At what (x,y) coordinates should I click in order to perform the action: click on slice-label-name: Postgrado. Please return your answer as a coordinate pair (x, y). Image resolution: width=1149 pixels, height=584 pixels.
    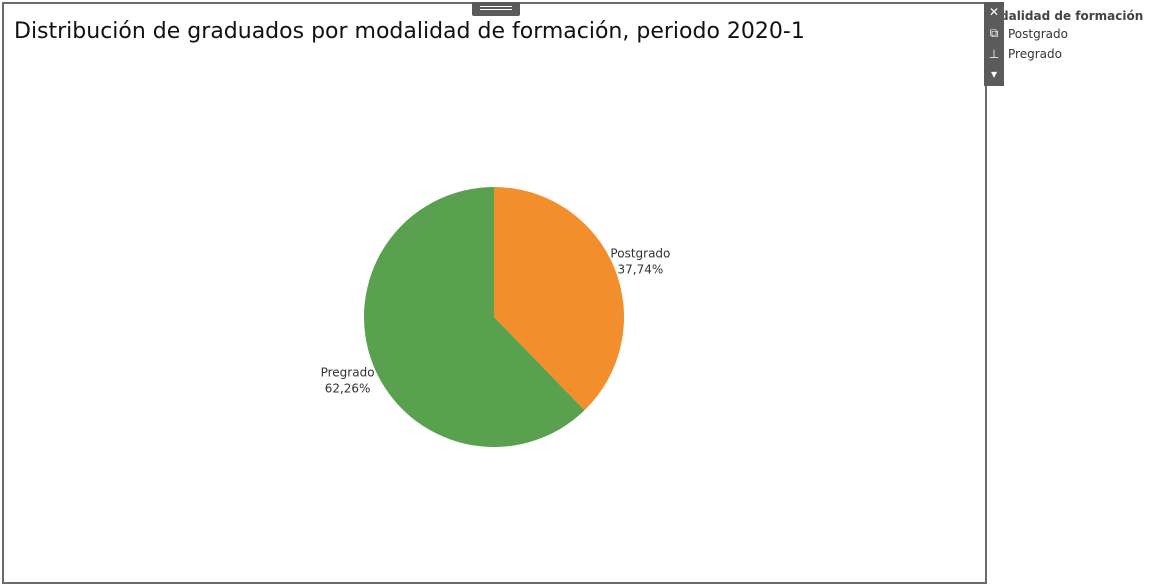
    Looking at the image, I should click on (640, 254).